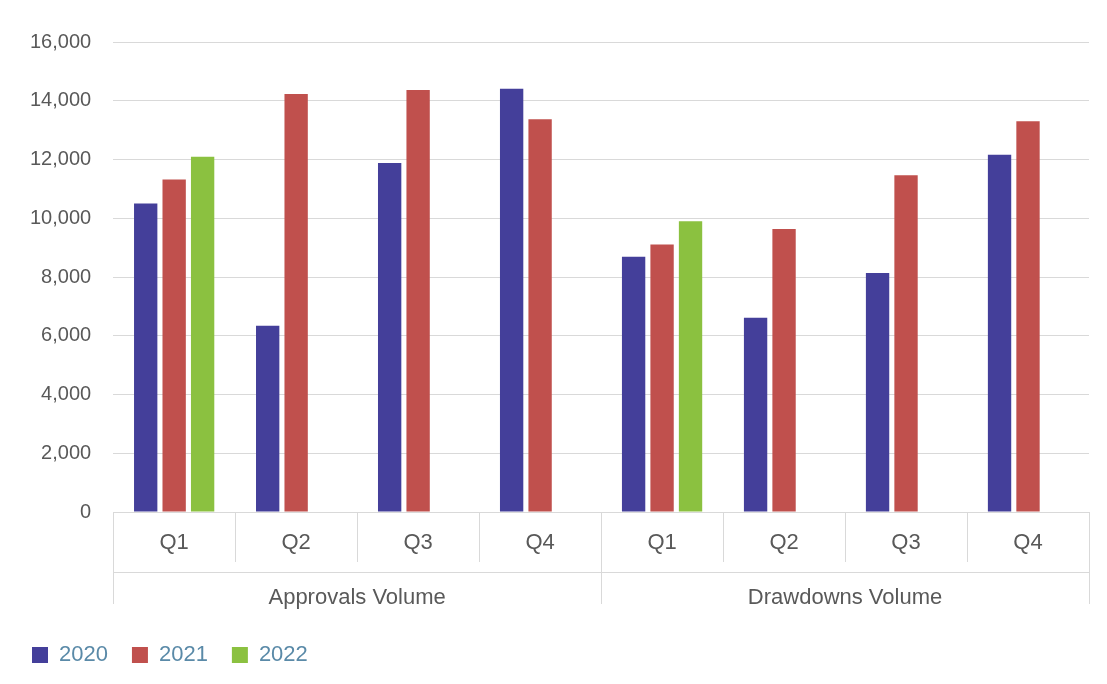  What do you see at coordinates (83, 654) in the screenshot?
I see `legend-label: 2020` at bounding box center [83, 654].